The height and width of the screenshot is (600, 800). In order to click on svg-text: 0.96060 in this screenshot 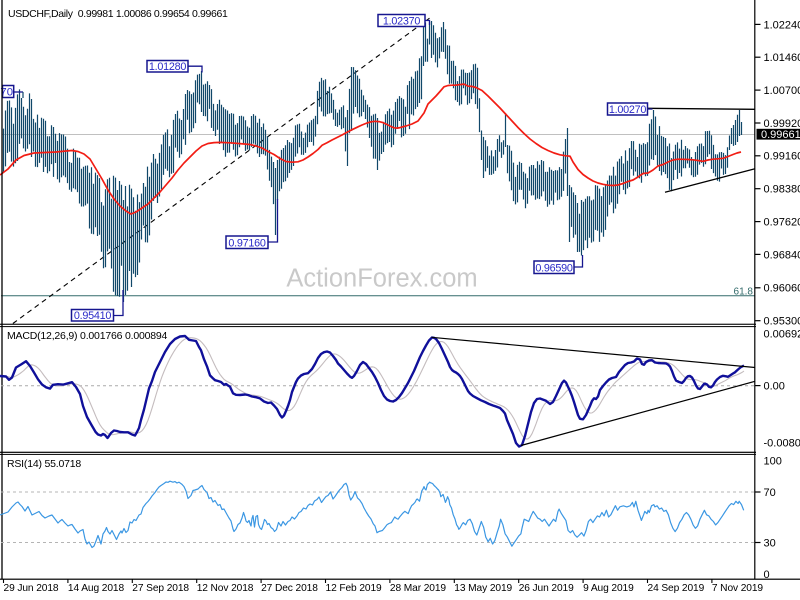, I will do `click(782, 289)`.